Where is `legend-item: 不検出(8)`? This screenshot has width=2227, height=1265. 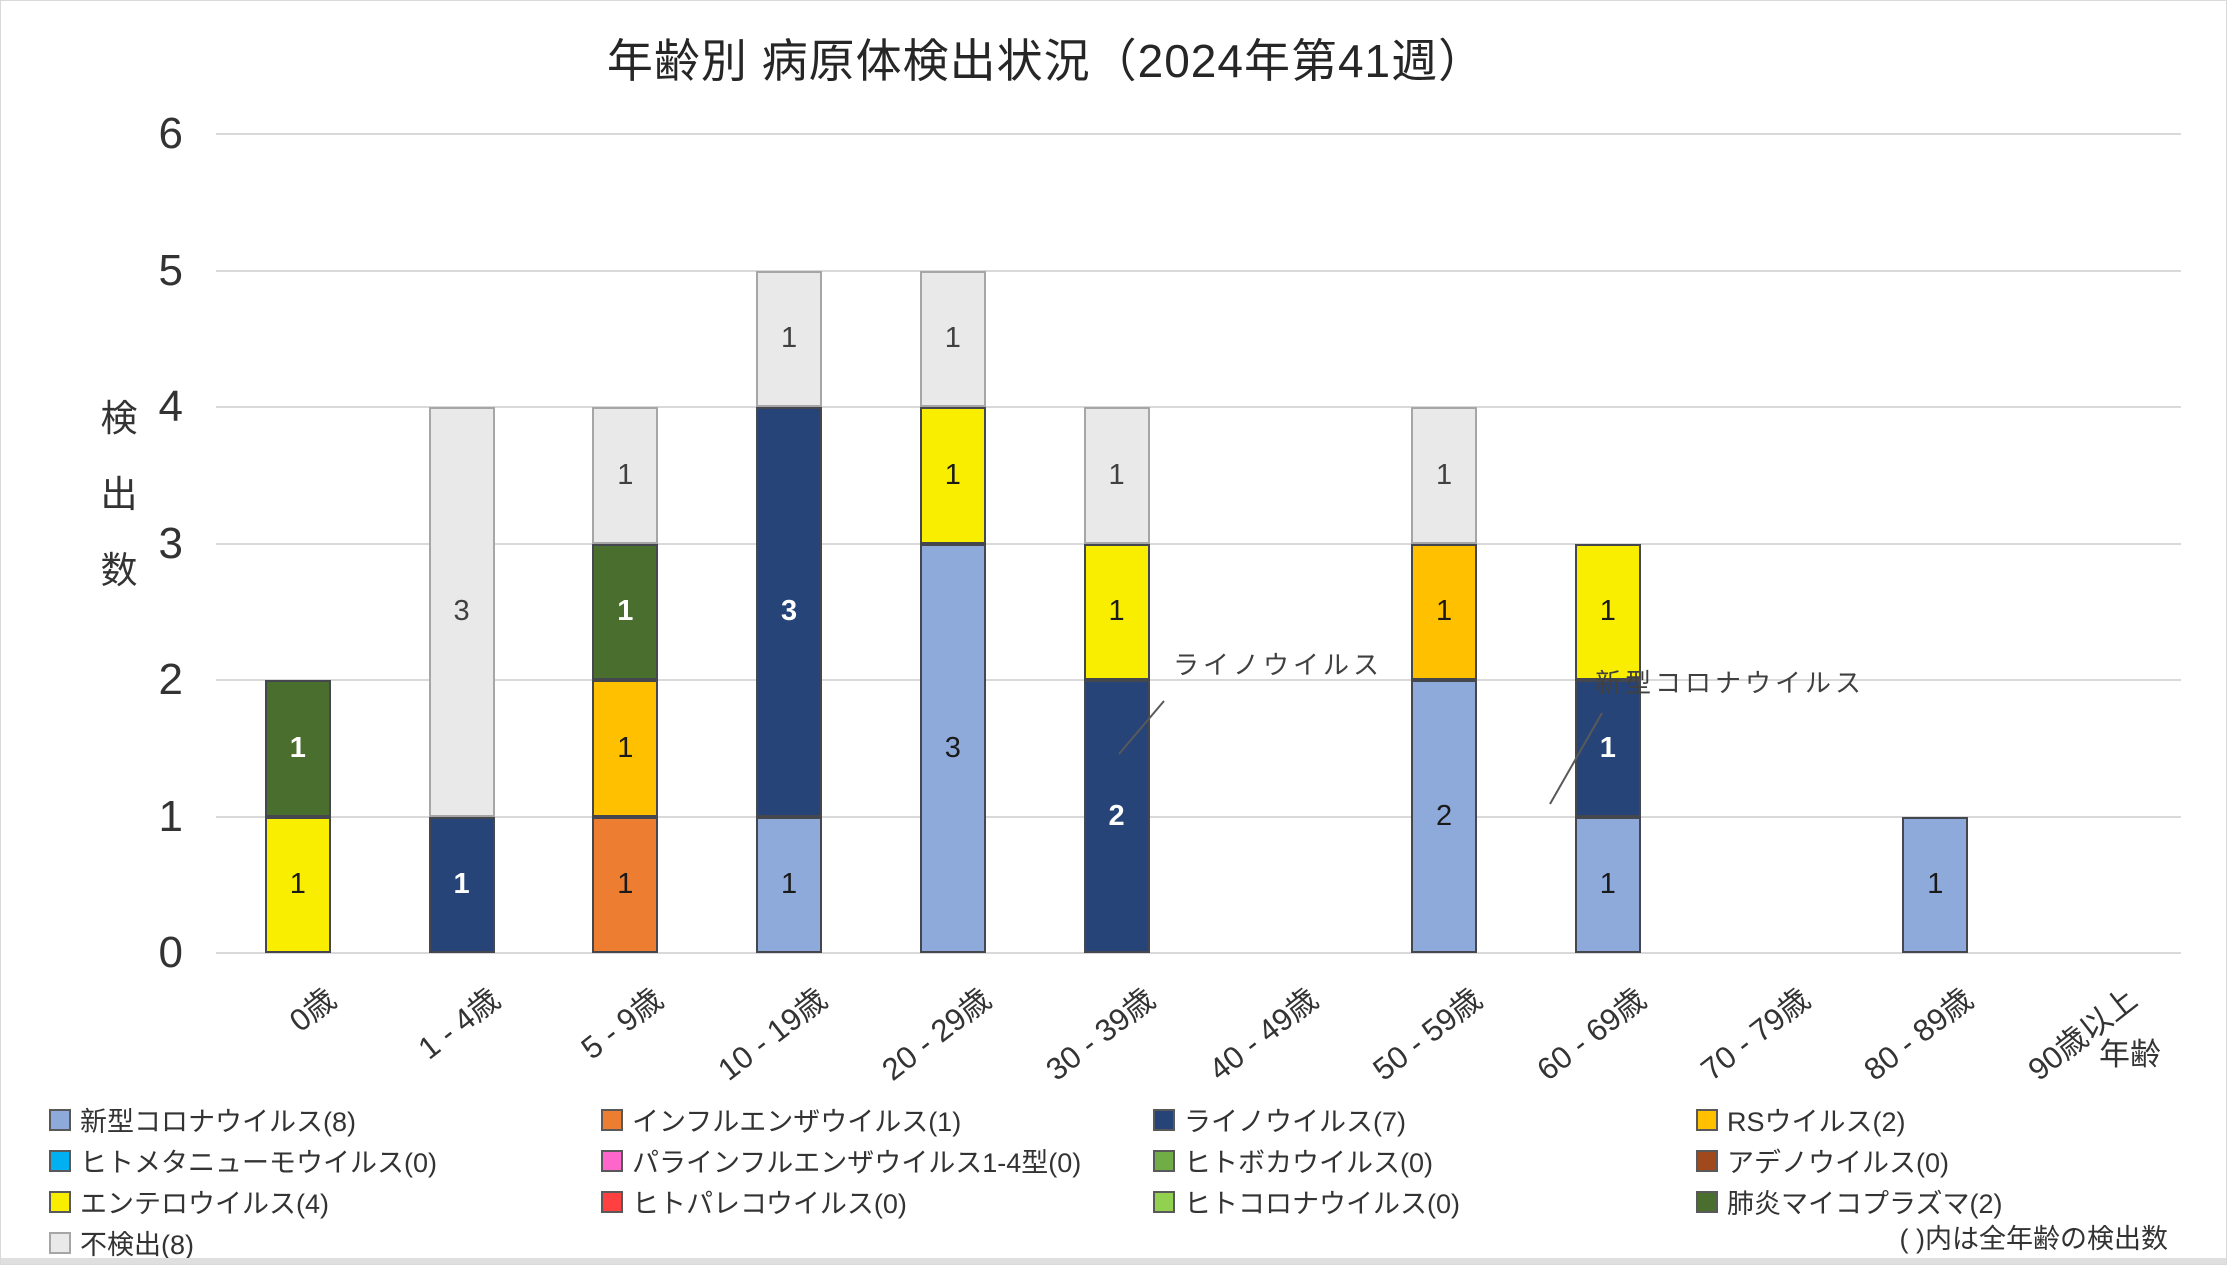
legend-item: 不検出(8) is located at coordinates (325, 1242).